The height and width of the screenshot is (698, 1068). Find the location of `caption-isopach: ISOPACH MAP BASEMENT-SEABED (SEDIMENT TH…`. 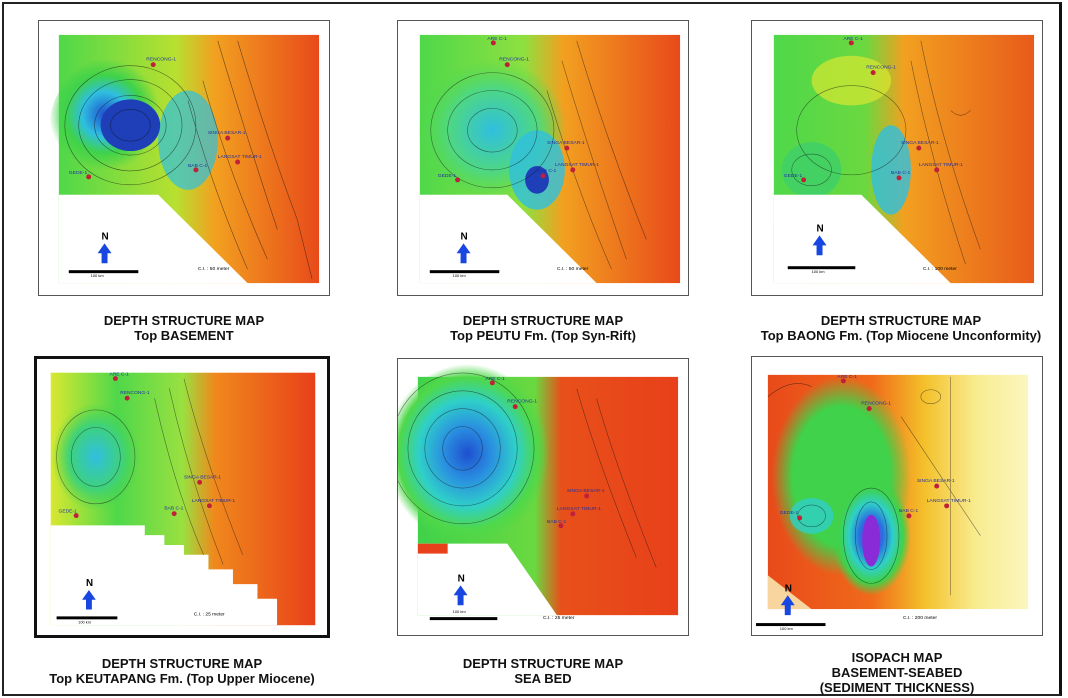

caption-isopach: ISOPACH MAP BASEMENT-SEABED (SEDIMENT TH… is located at coordinates (897, 672).